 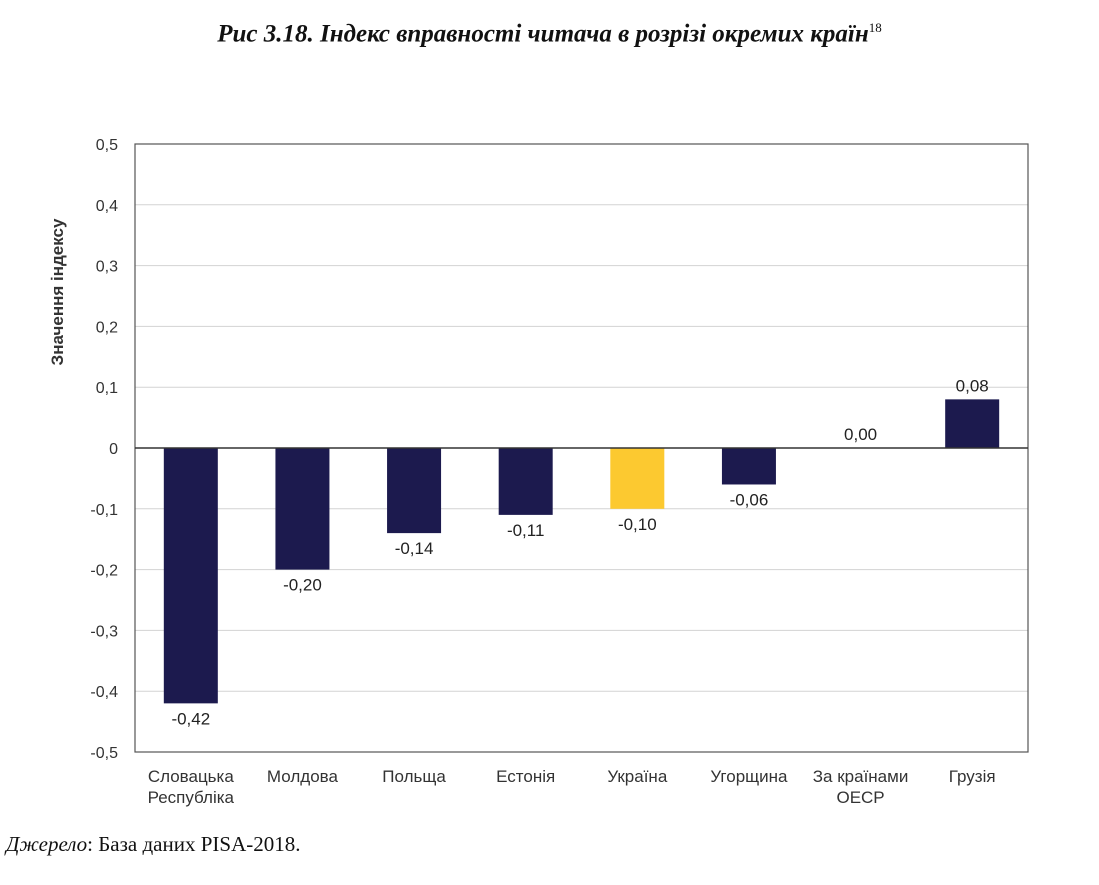 I want to click on x-tick-label: Польща, so click(x=414, y=776).